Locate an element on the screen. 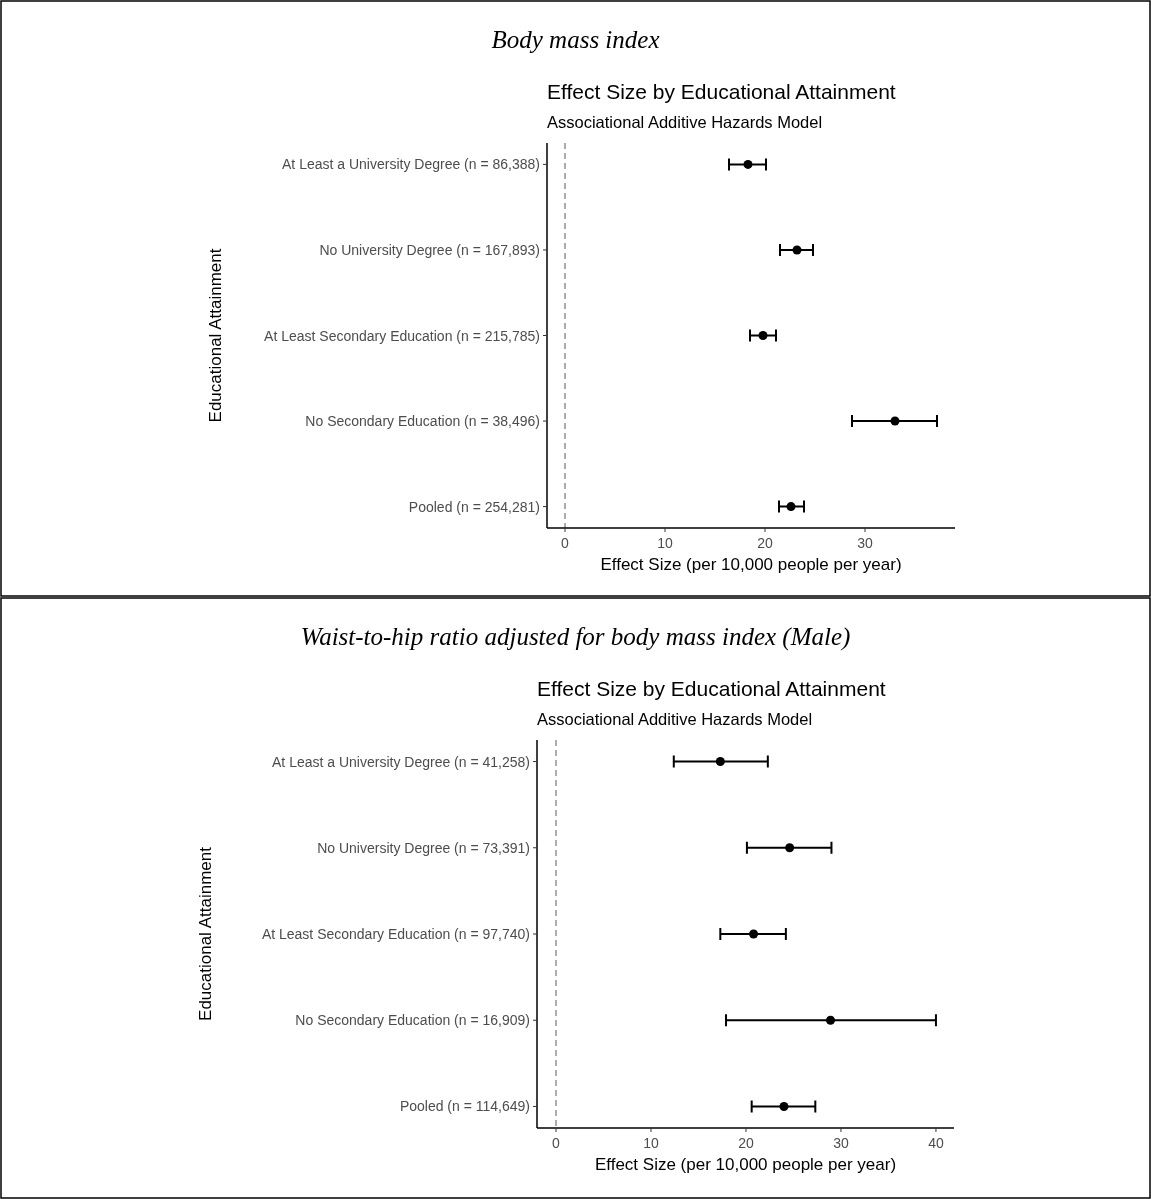 The height and width of the screenshot is (1199, 1151). y-tick-label: No Secondary Education (n = 16,909) is located at coordinates (412, 1020).